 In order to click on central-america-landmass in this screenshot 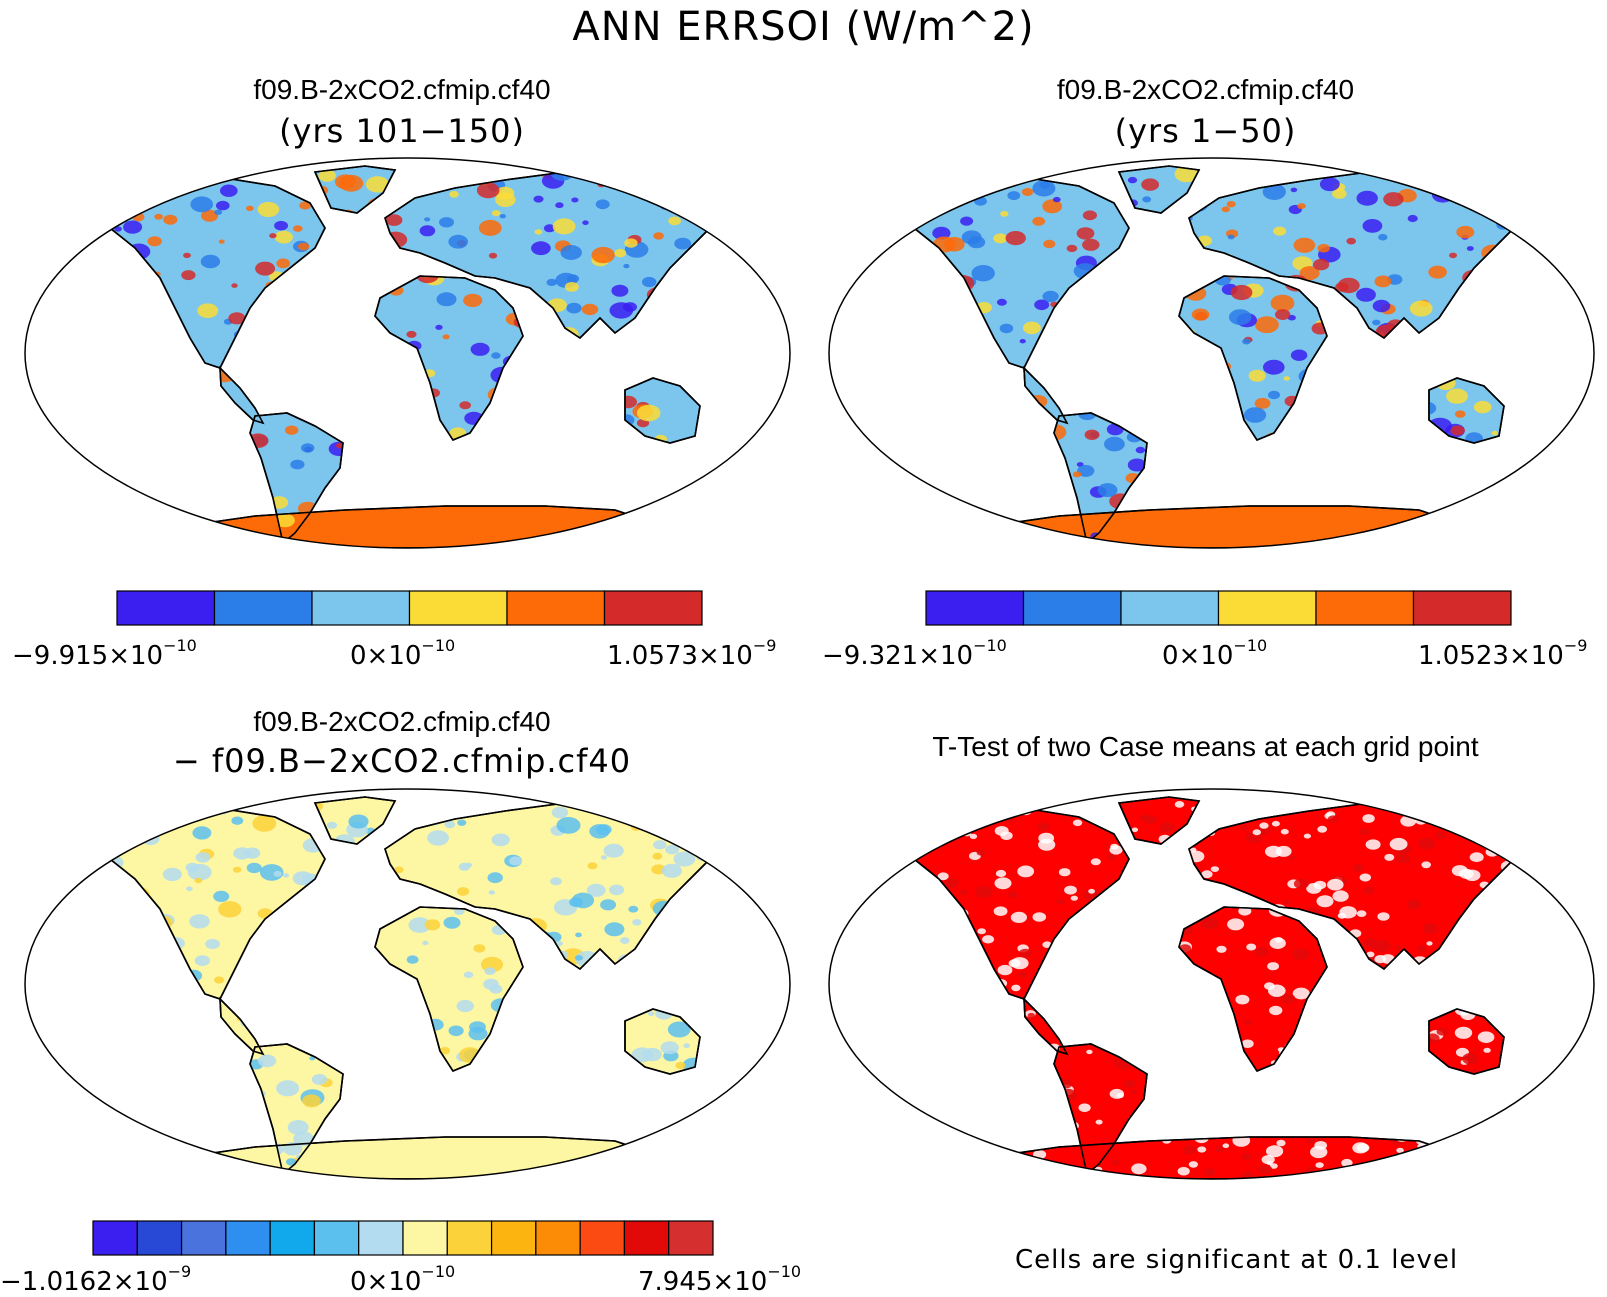, I will do `click(1046, 1026)`.